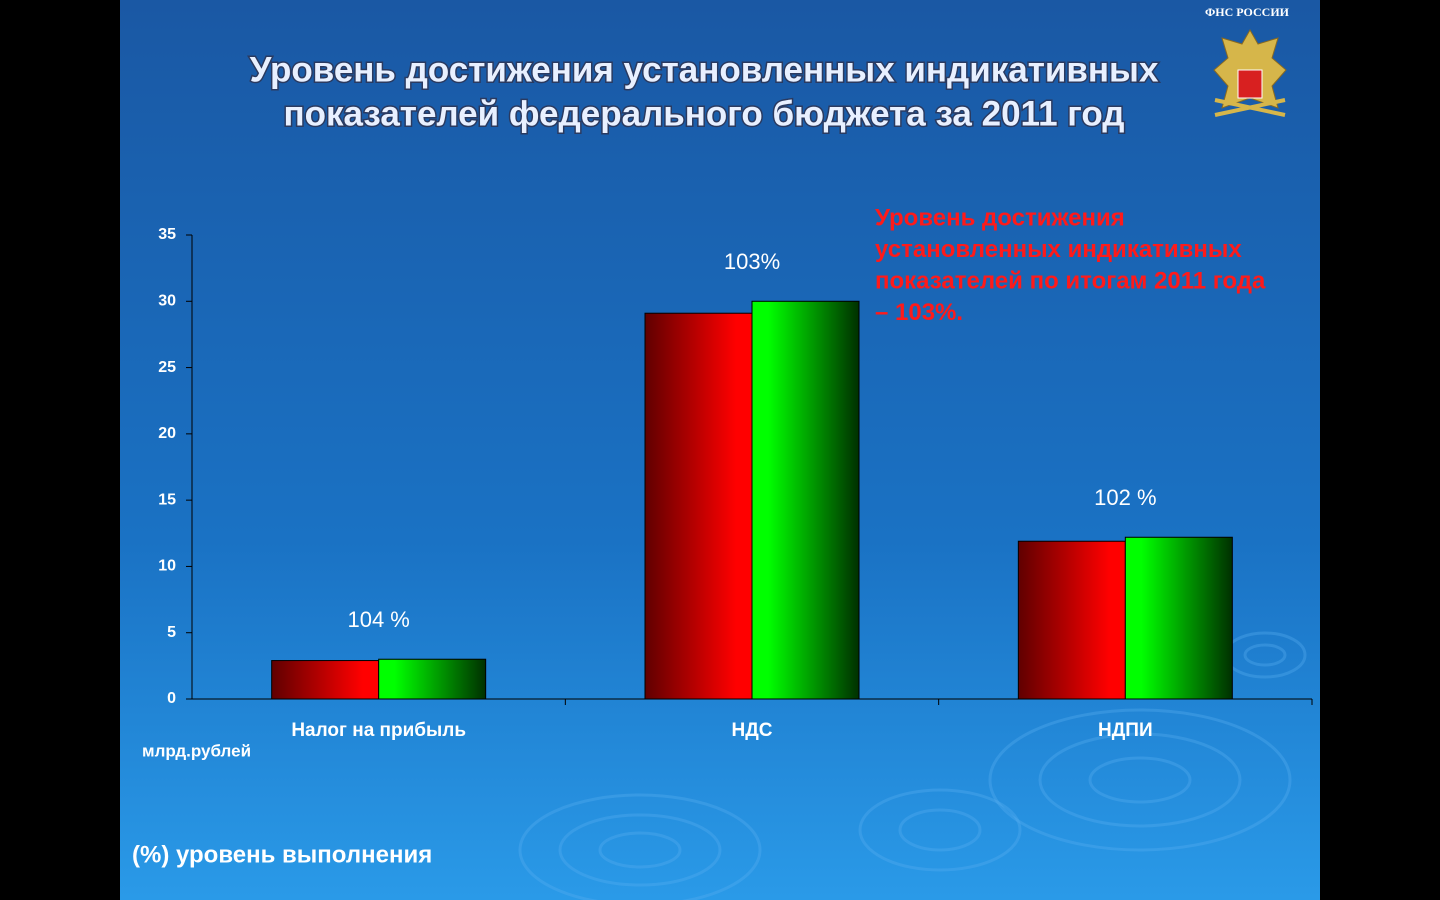  What do you see at coordinates (167, 301) in the screenshot?
I see `y-tick-label: 30` at bounding box center [167, 301].